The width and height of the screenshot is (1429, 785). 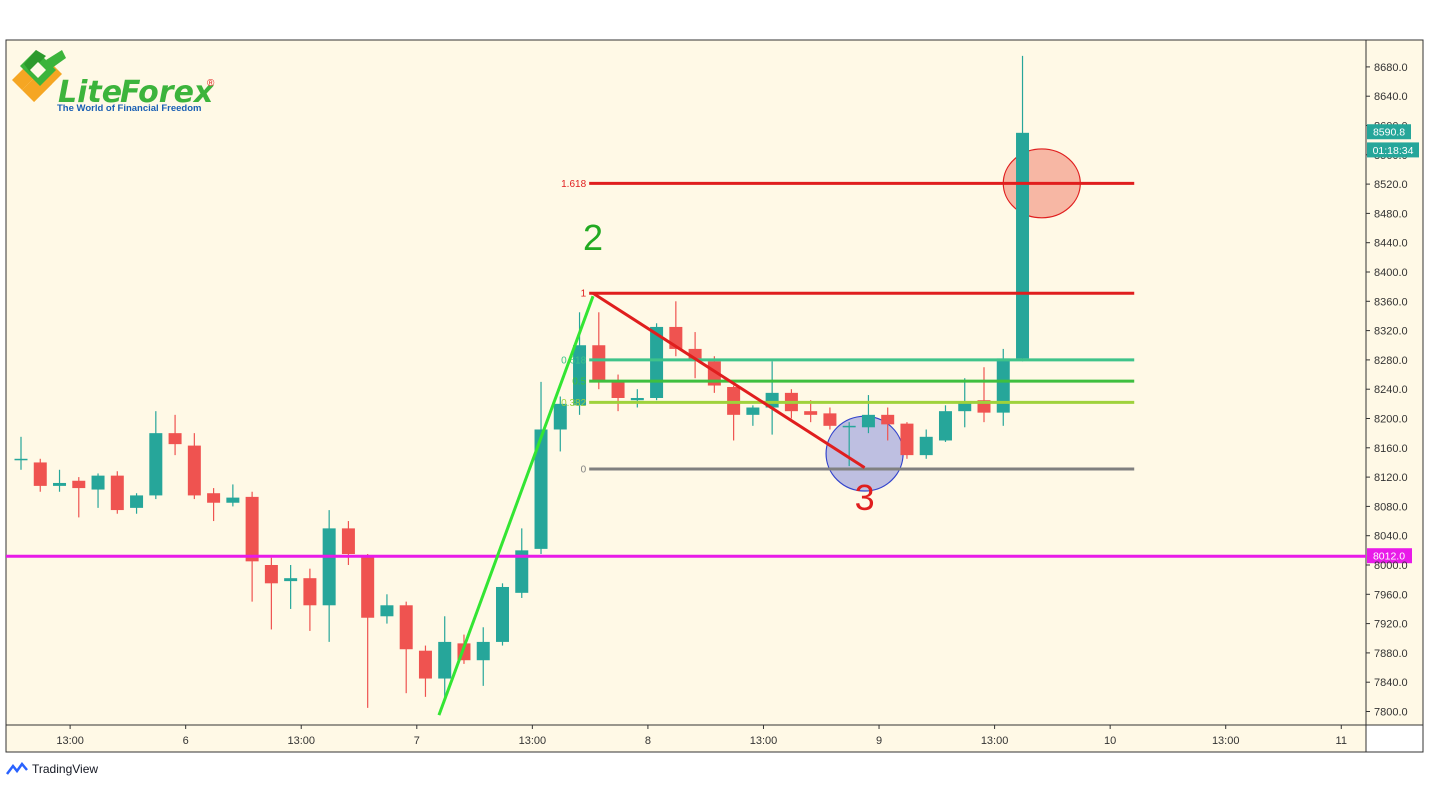 I want to click on fib-level-1.618: 1.618, so click(x=848, y=184).